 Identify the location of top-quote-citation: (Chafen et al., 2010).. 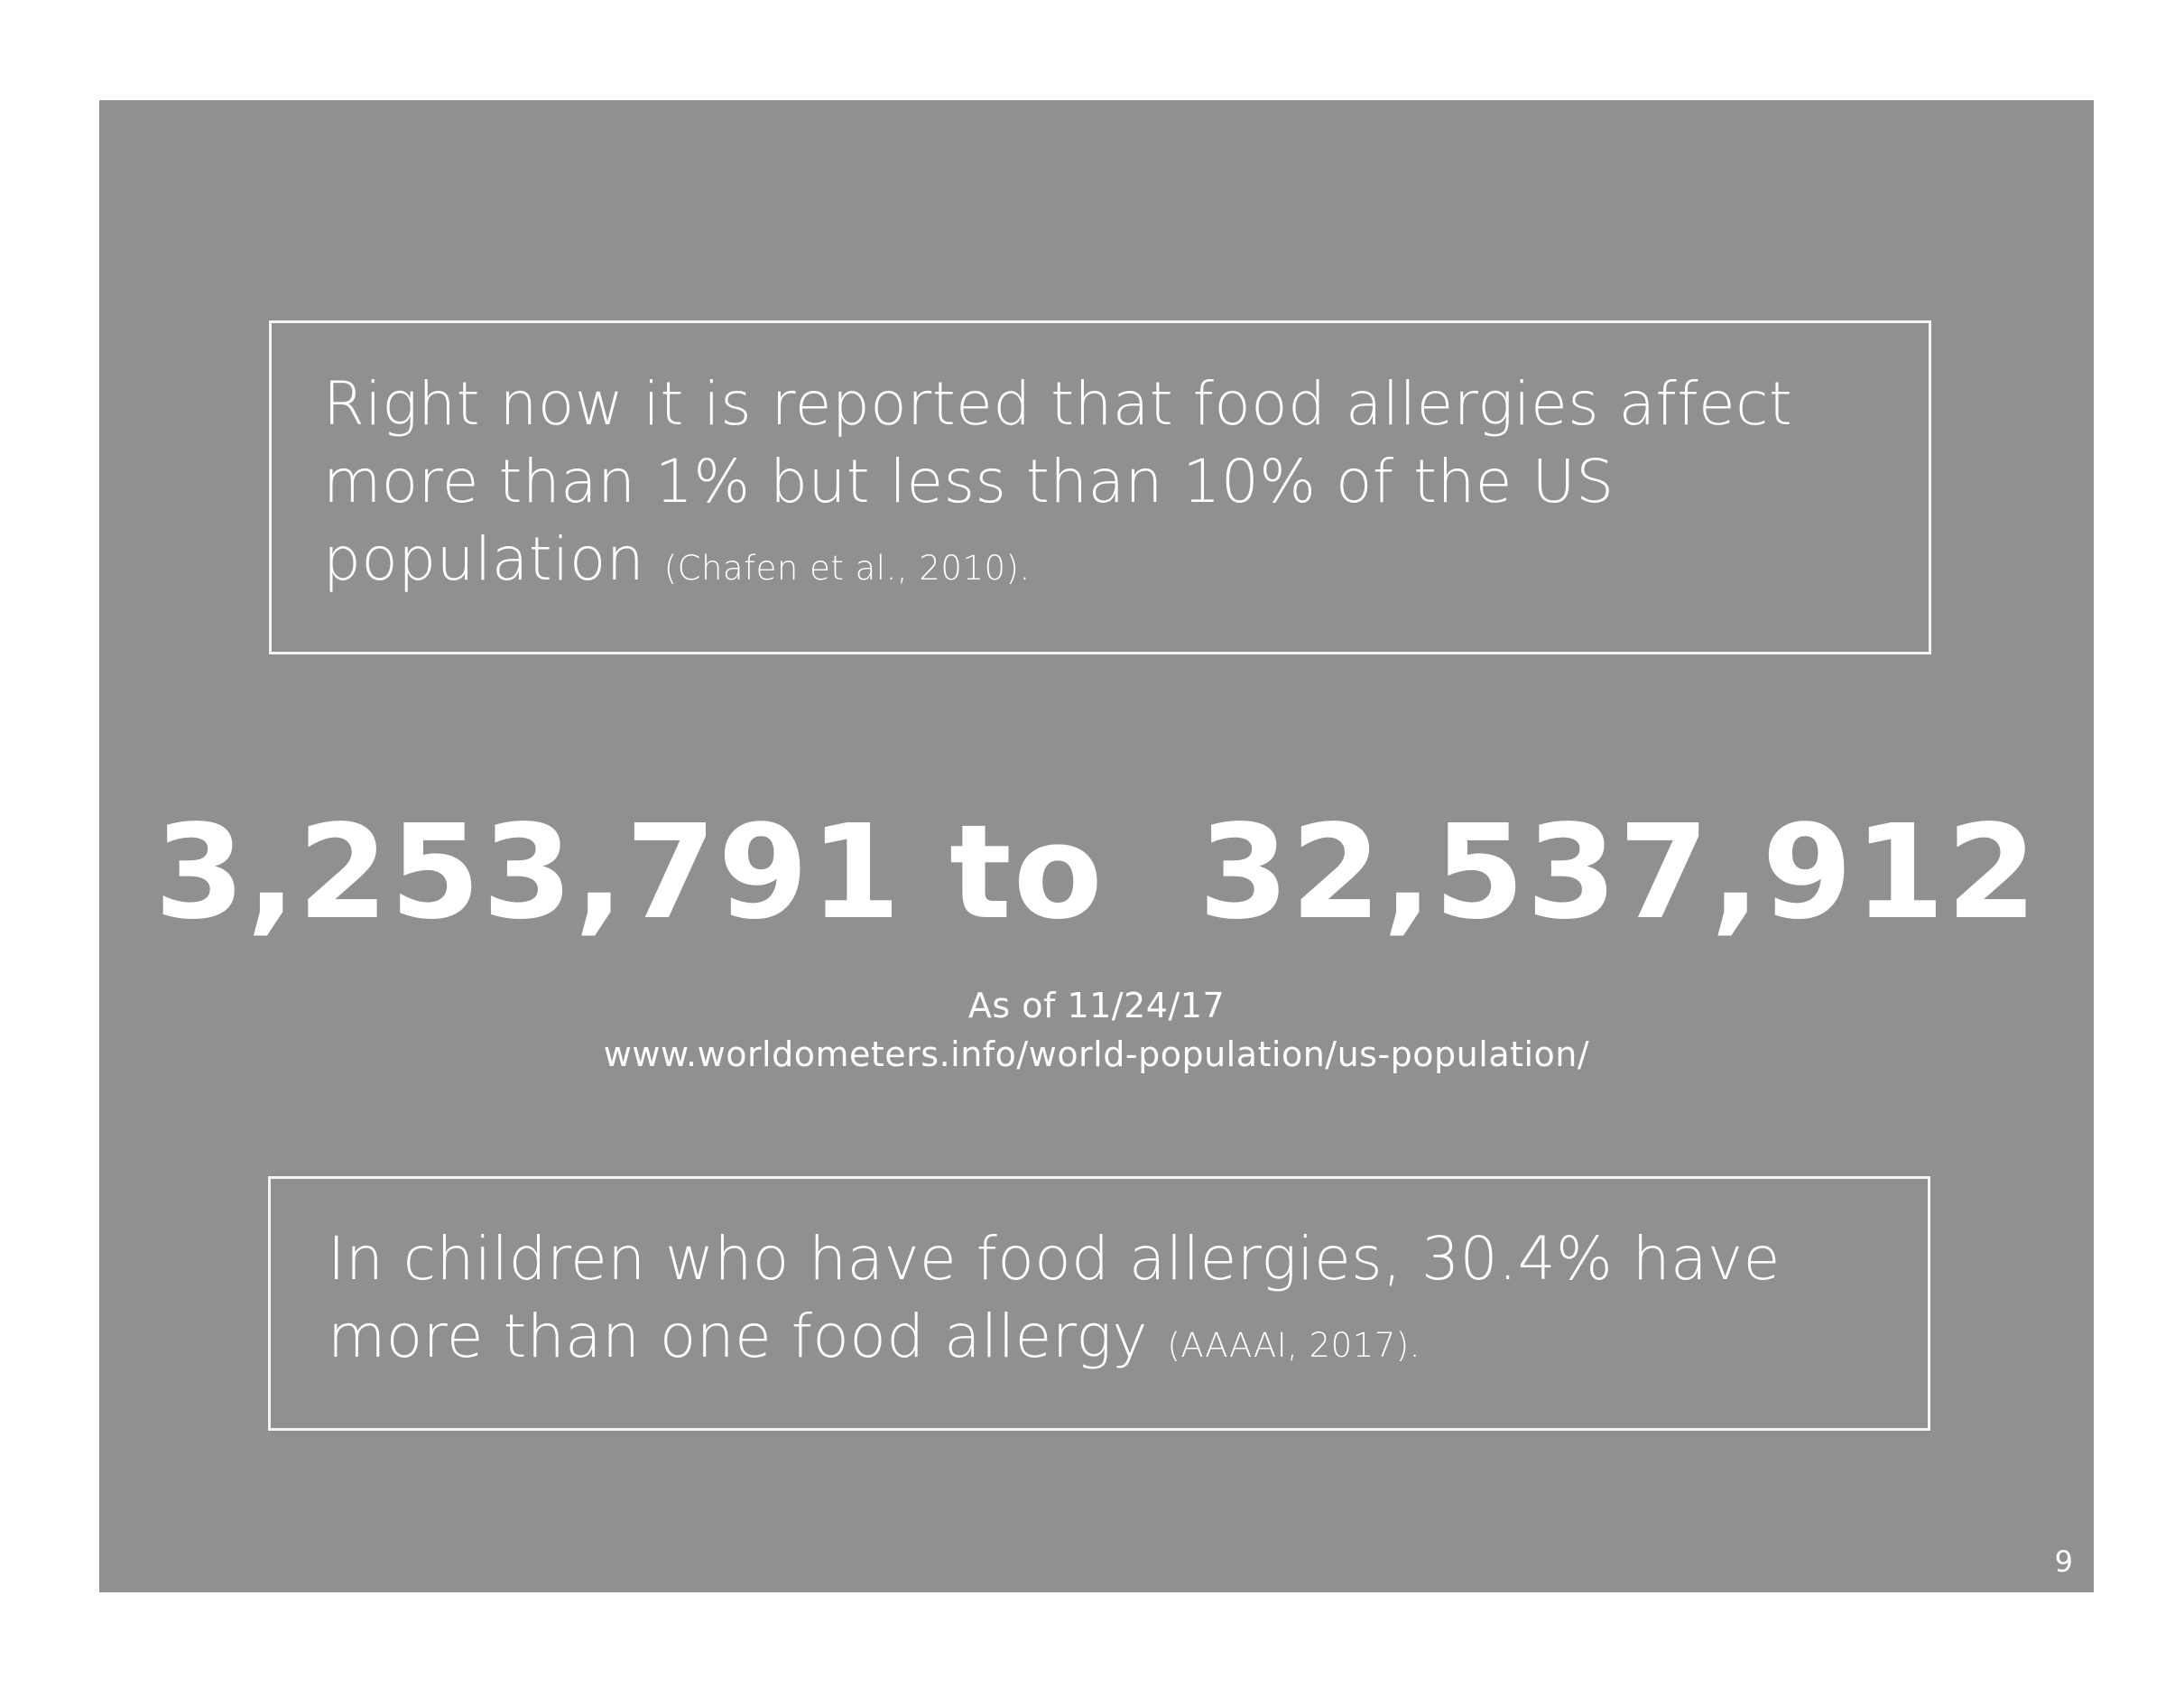
(847, 569).